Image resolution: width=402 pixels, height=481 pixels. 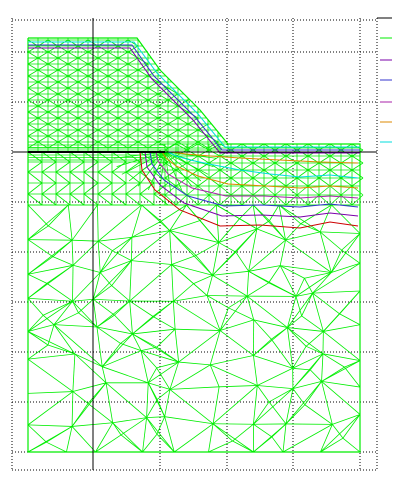 What do you see at coordinates (254, 179) in the screenshot?
I see `contour-blue-lower` at bounding box center [254, 179].